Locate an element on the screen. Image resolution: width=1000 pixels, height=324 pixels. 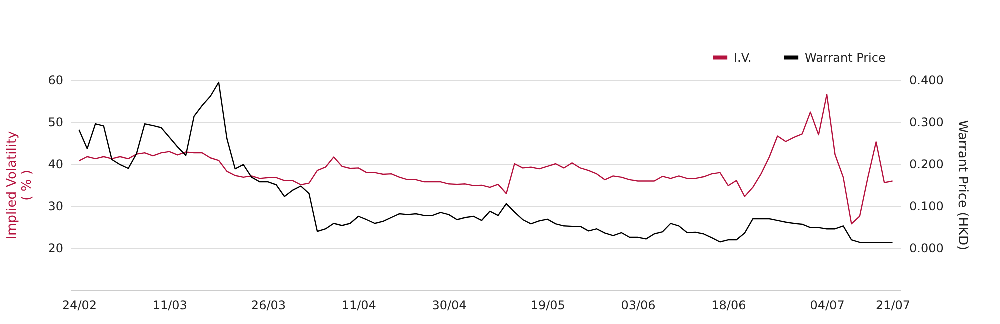
y-tick-label: 30 is located at coordinates (56, 207).